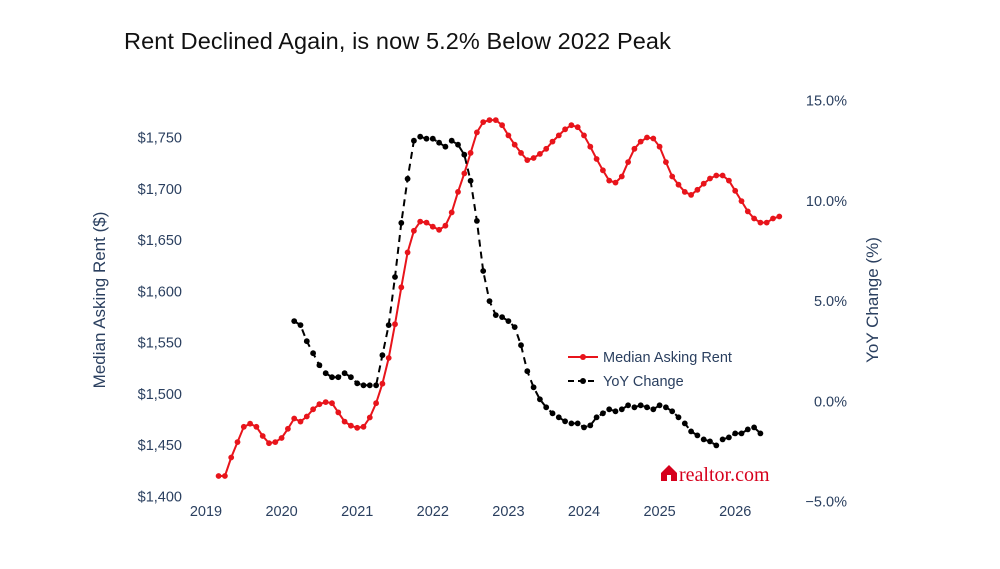 The width and height of the screenshot is (1000, 569). I want to click on right-tick-label: 0.0%, so click(830, 402).